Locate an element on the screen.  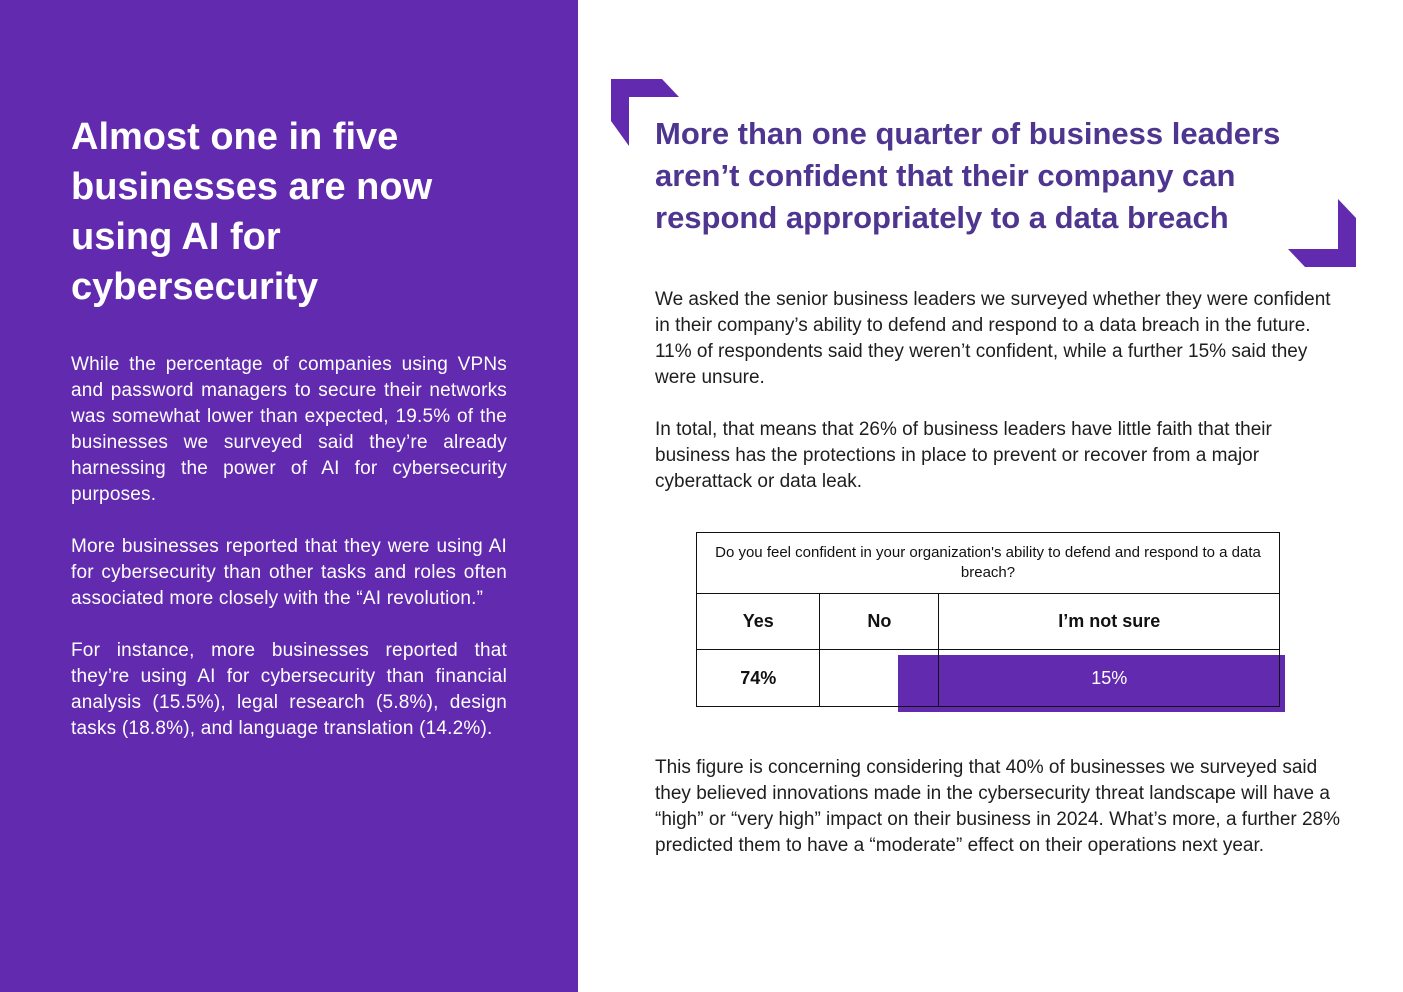
value-yes: 74% is located at coordinates (758, 678).